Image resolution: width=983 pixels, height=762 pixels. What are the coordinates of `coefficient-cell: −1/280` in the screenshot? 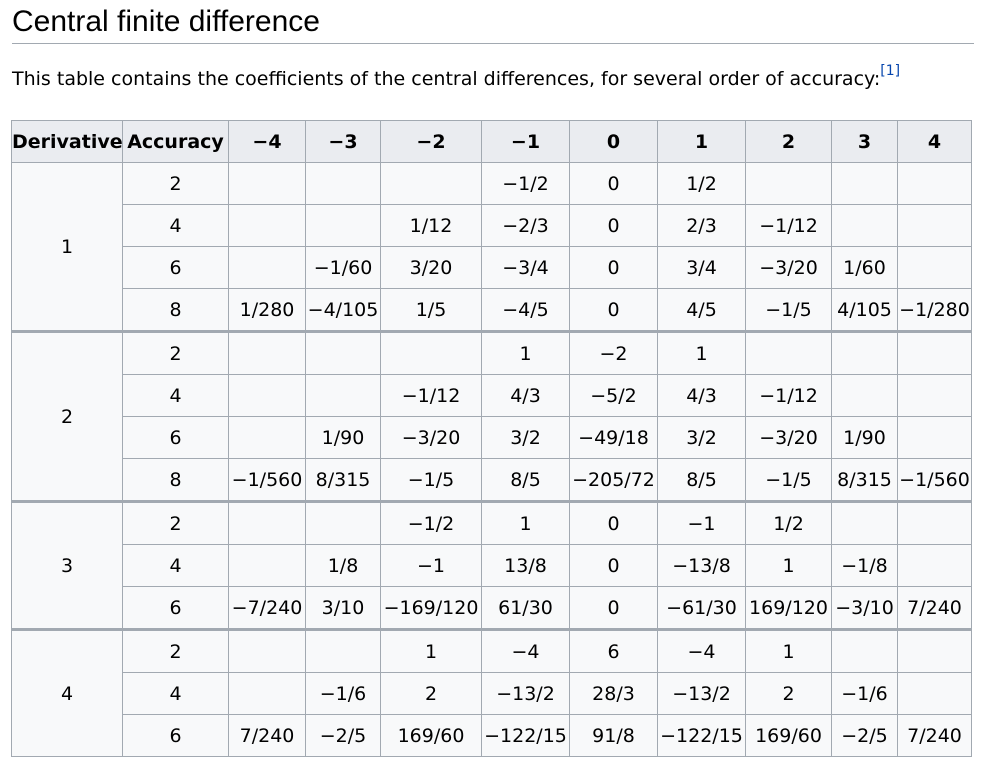 It's located at (934, 310).